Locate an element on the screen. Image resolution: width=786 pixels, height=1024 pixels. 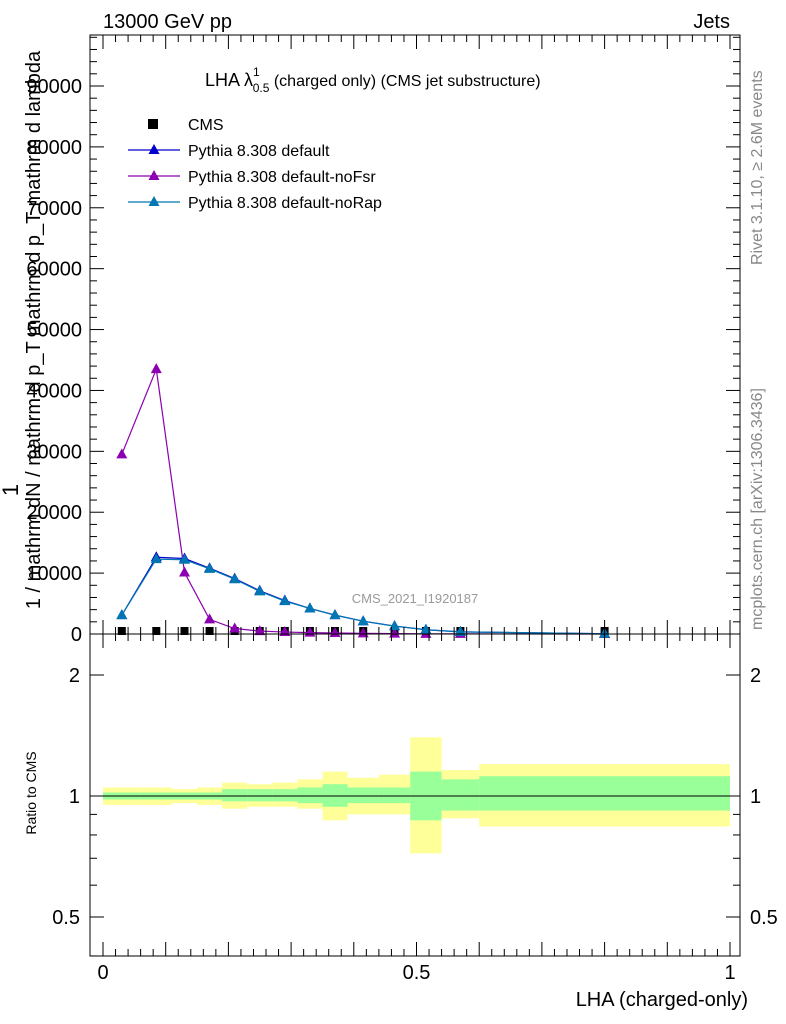
ratio-ytick-label-right: 2 is located at coordinates (755, 676).